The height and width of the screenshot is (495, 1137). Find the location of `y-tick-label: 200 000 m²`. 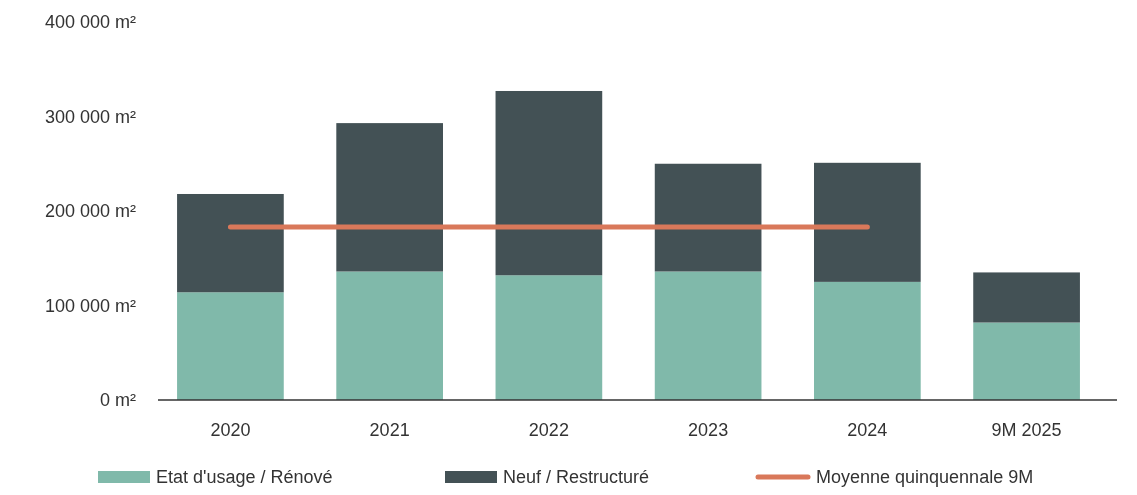

y-tick-label: 200 000 m² is located at coordinates (90, 211).